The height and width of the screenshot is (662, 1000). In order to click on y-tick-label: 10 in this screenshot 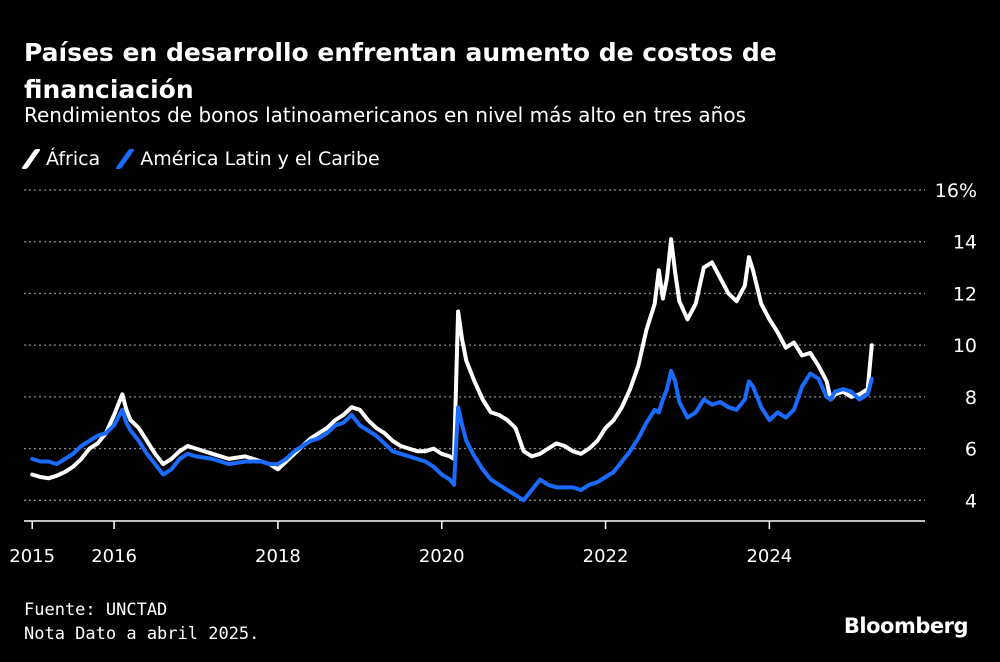, I will do `click(965, 346)`.